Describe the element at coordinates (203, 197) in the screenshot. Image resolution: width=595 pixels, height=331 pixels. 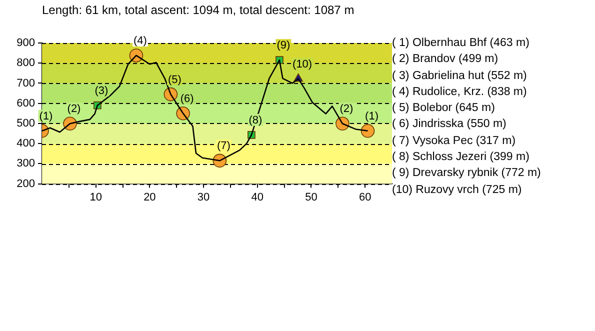
I see `x-tick-label: 30` at that location.